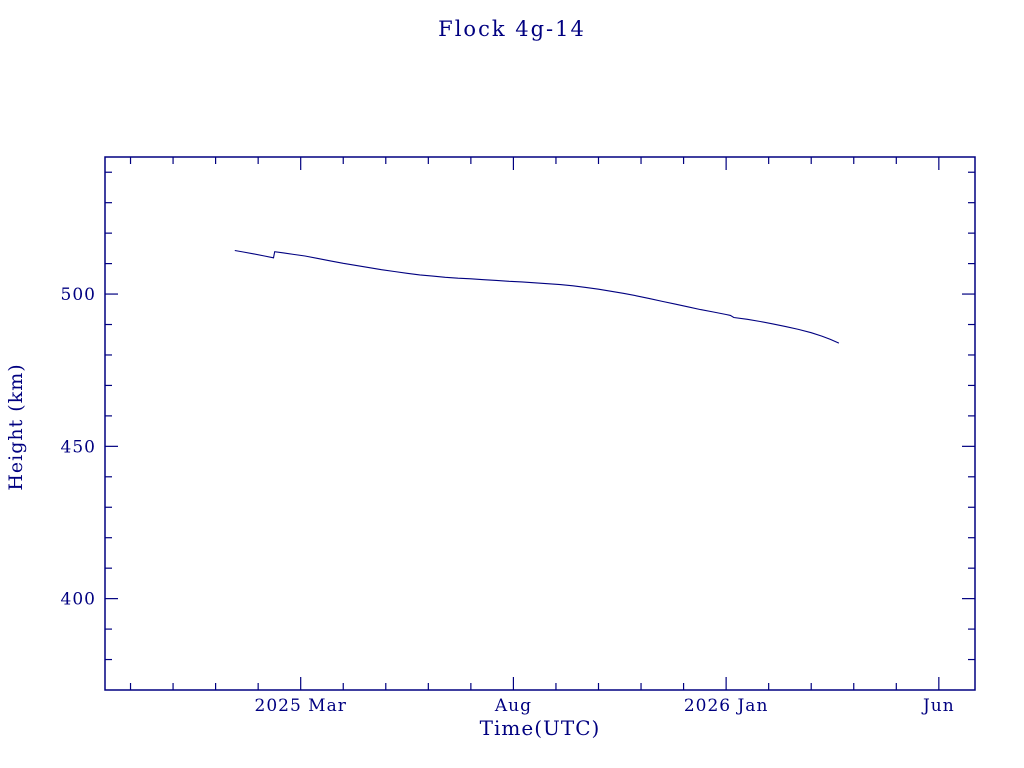 Image resolution: width=1024 pixels, height=768 pixels. Describe the element at coordinates (540, 728) in the screenshot. I see `x-axis-label: Time(UTC)` at that location.